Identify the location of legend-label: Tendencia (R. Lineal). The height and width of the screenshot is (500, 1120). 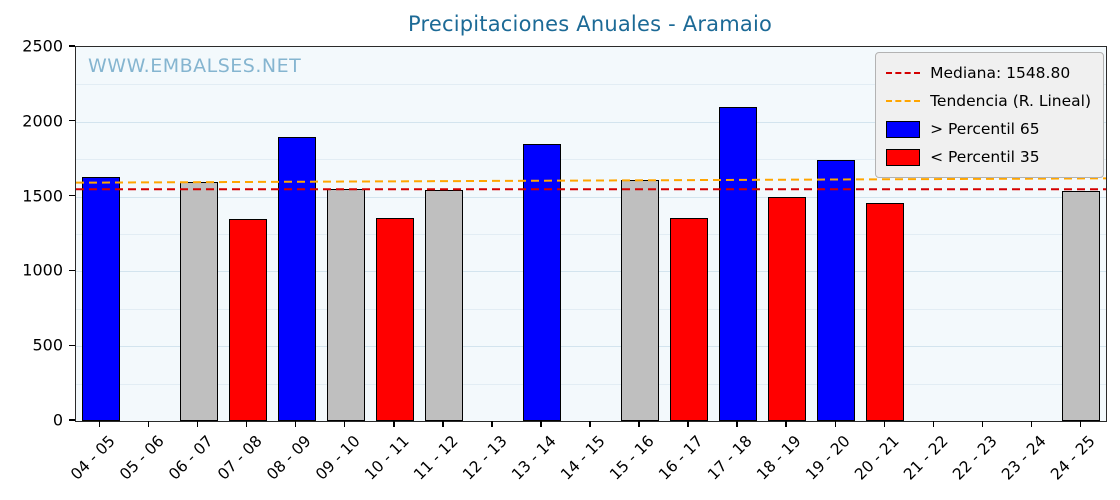
(1010, 101).